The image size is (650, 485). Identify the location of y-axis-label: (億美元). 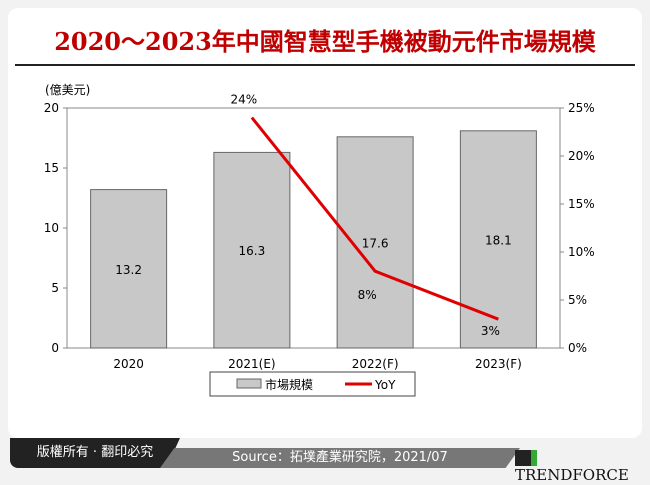
(67, 90).